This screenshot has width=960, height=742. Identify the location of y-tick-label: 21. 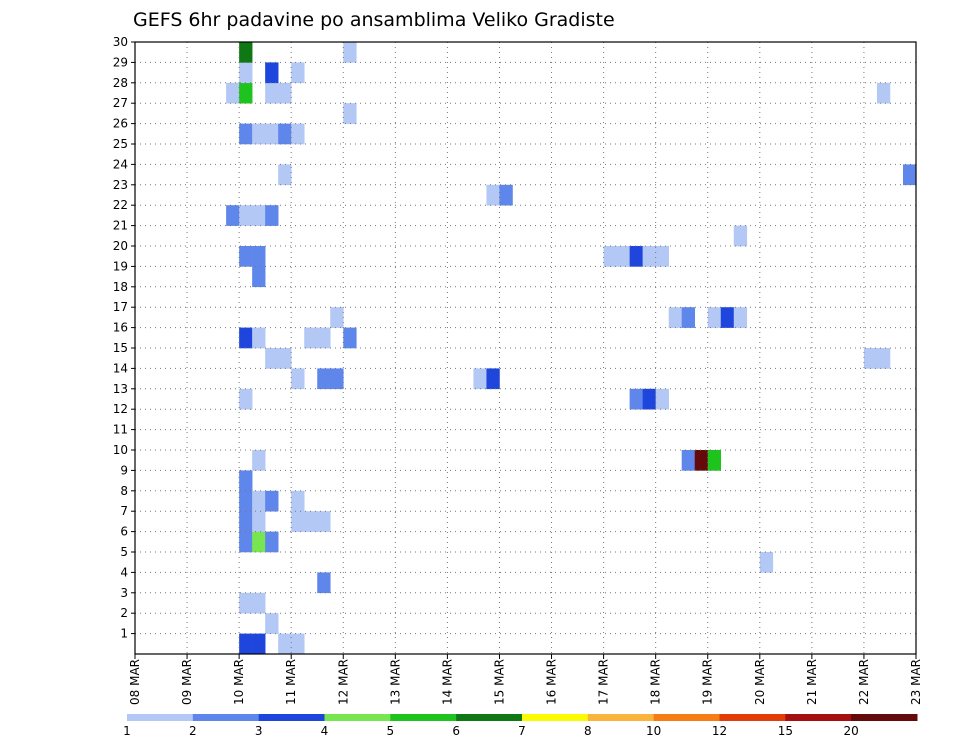
(120, 226).